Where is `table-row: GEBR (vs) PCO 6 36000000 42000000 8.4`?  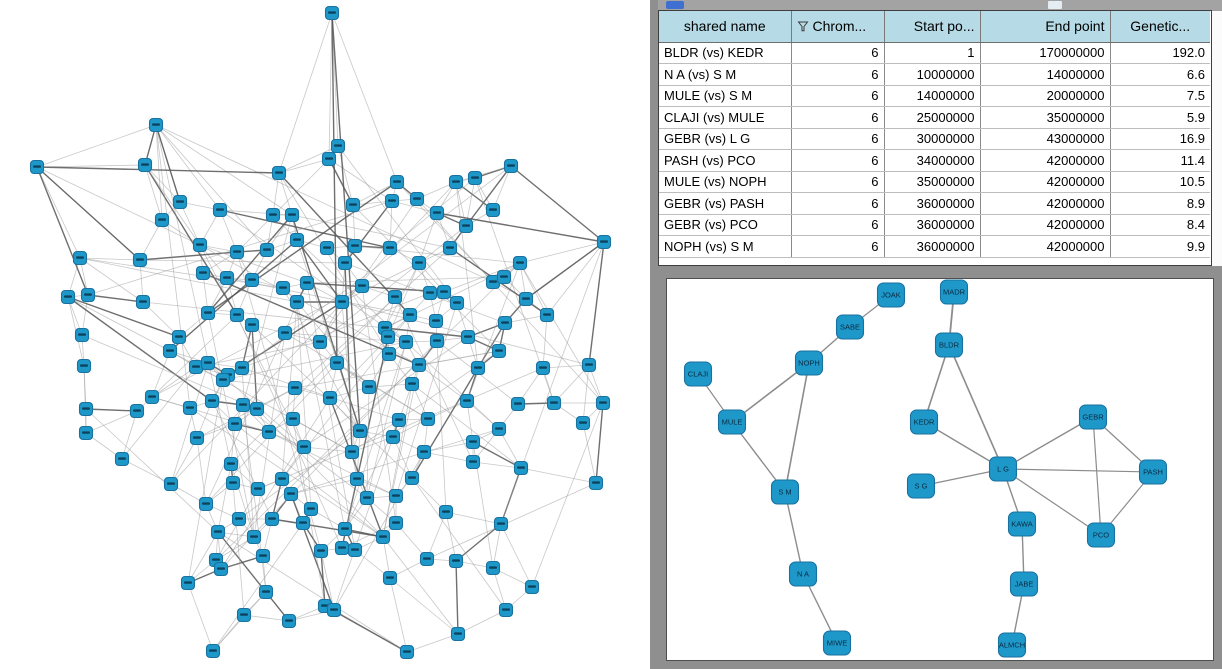
table-row: GEBR (vs) PCO 6 36000000 42000000 8.4 is located at coordinates (934, 225).